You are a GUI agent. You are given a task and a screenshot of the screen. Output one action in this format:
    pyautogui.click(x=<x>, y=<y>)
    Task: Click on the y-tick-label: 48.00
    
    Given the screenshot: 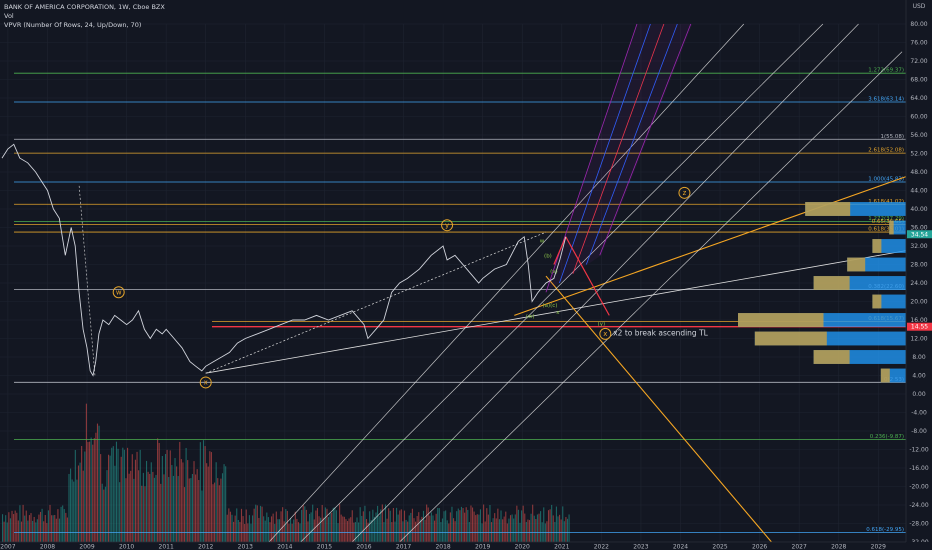 What is the action you would take?
    pyautogui.click(x=918, y=172)
    